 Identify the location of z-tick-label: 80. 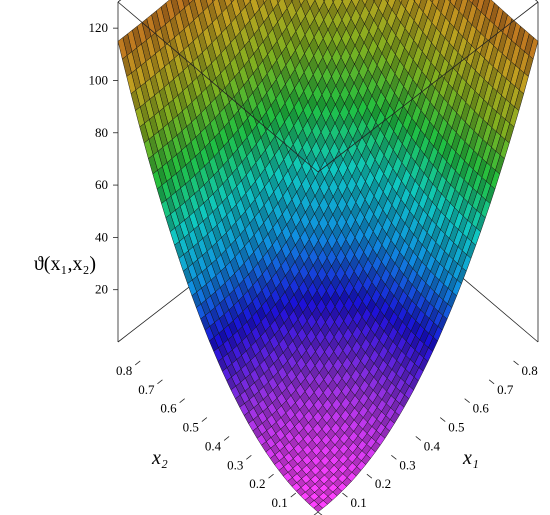
(101, 132).